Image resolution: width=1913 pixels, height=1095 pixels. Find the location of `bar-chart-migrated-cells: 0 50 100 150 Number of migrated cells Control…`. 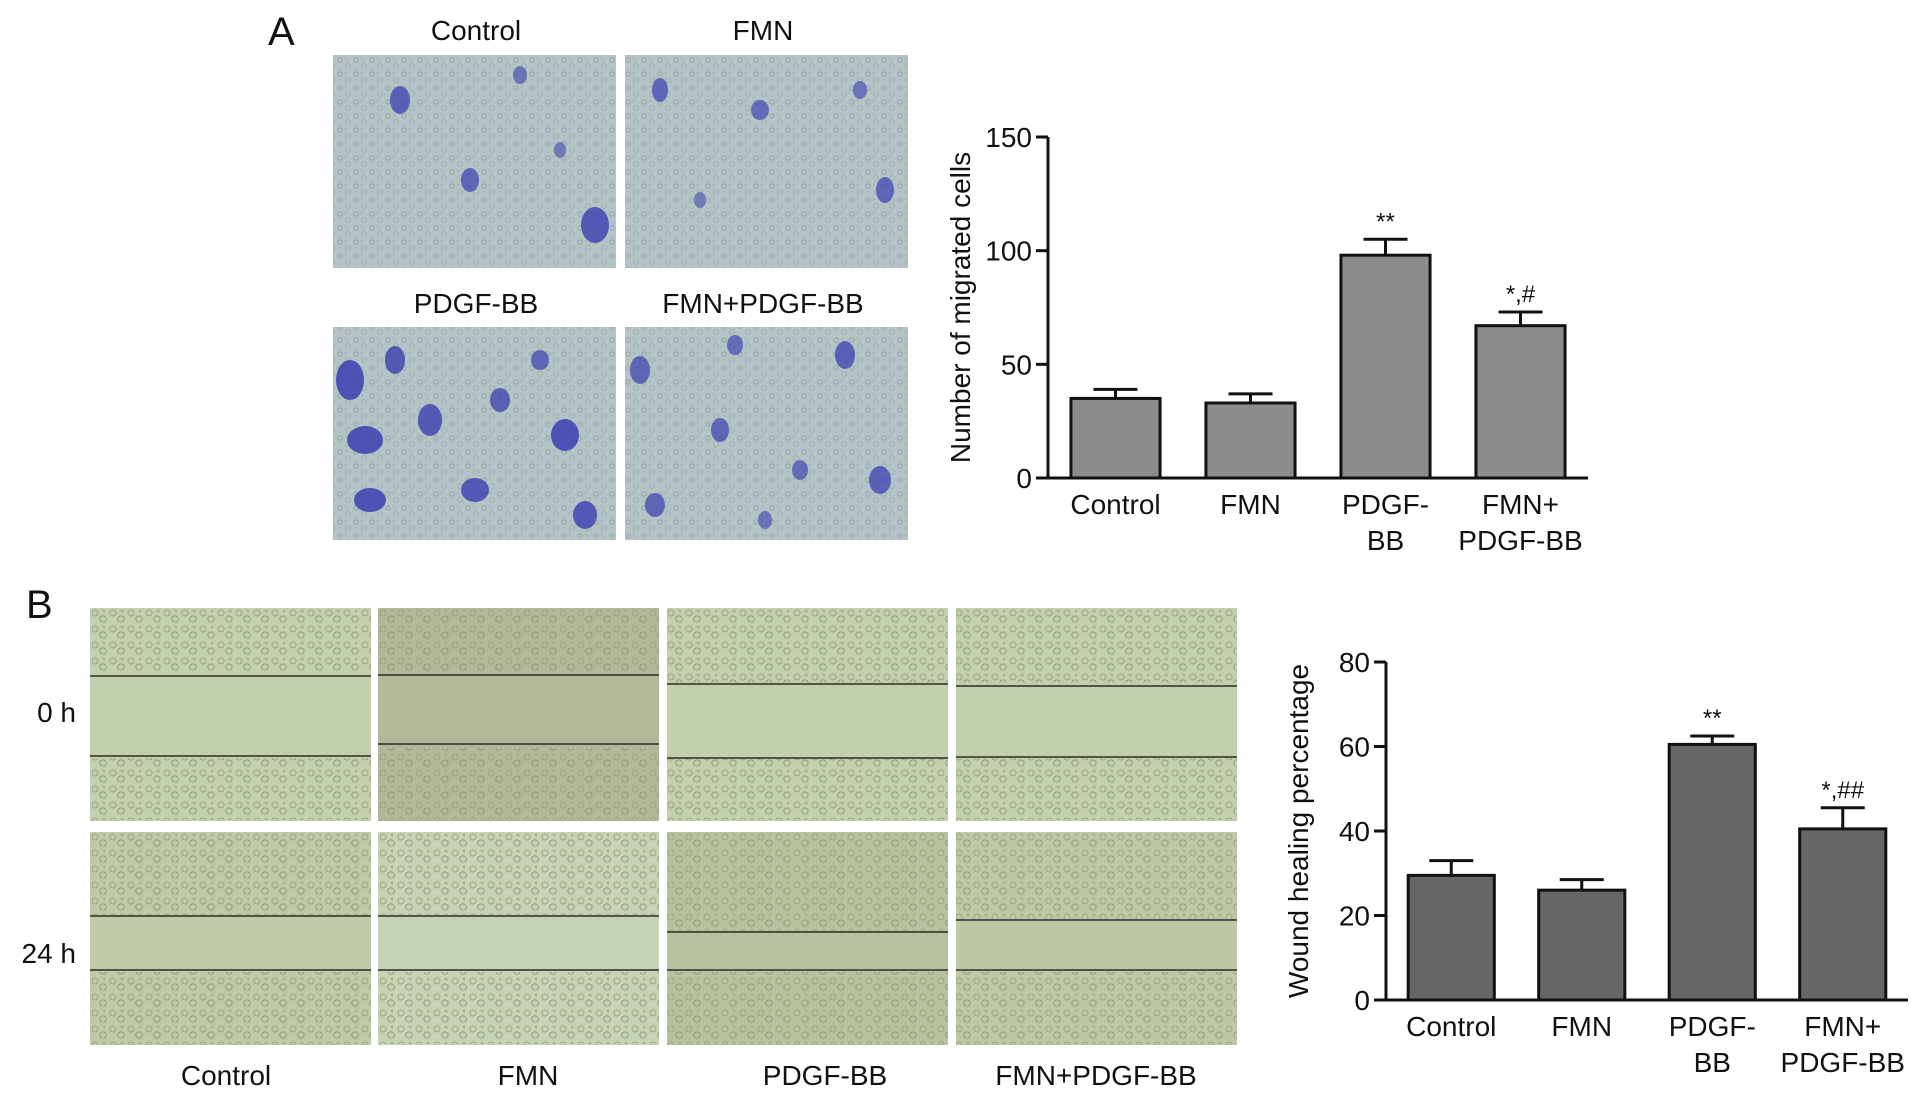

bar-chart-migrated-cells: 0 50 100 150 Number of migrated cells Control… is located at coordinates (1266, 339).